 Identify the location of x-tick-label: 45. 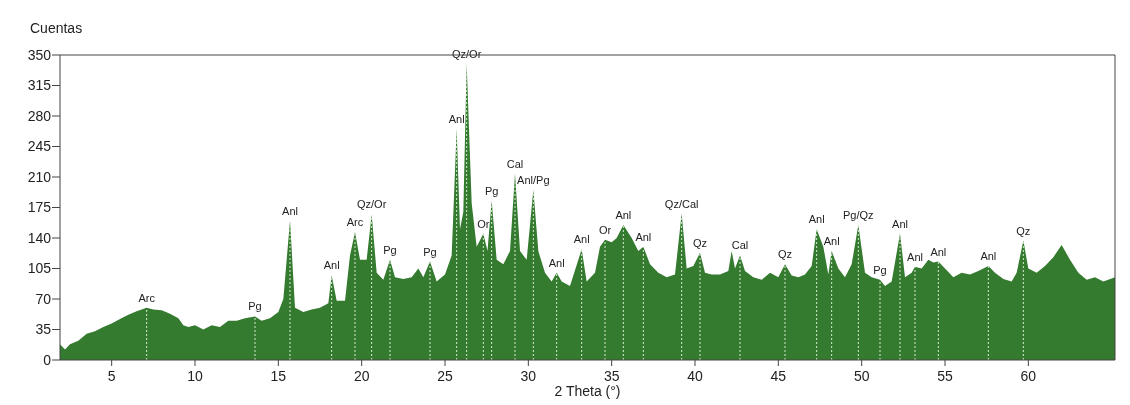
(778, 376).